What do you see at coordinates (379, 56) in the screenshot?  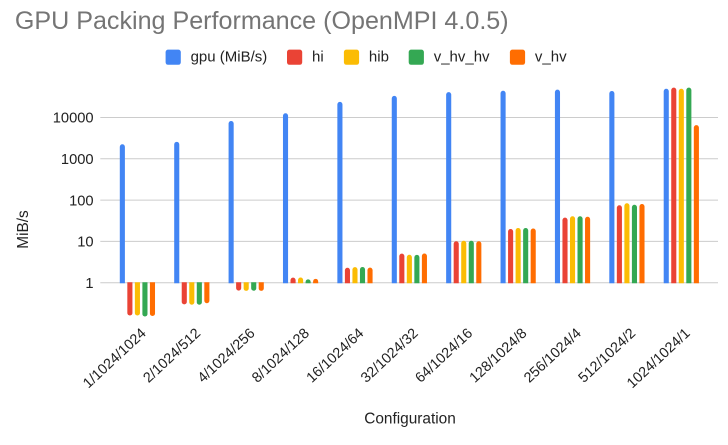 I see `svg-text: hib` at bounding box center [379, 56].